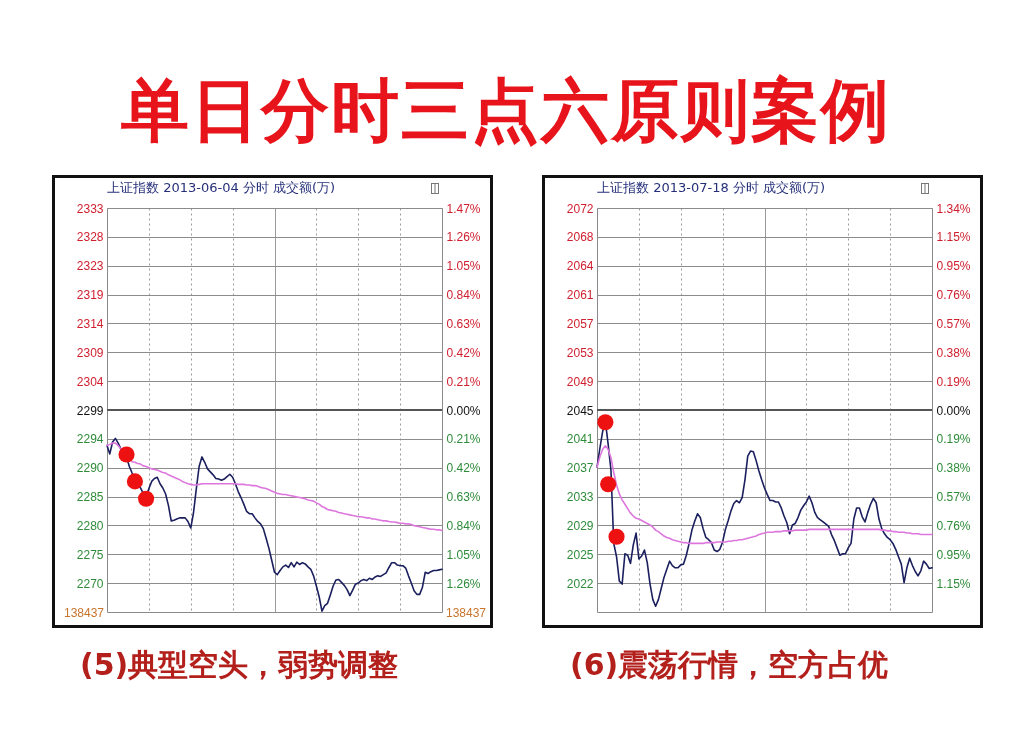  What do you see at coordinates (90, 525) in the screenshot?
I see `y-tick-label: 2280` at bounding box center [90, 525].